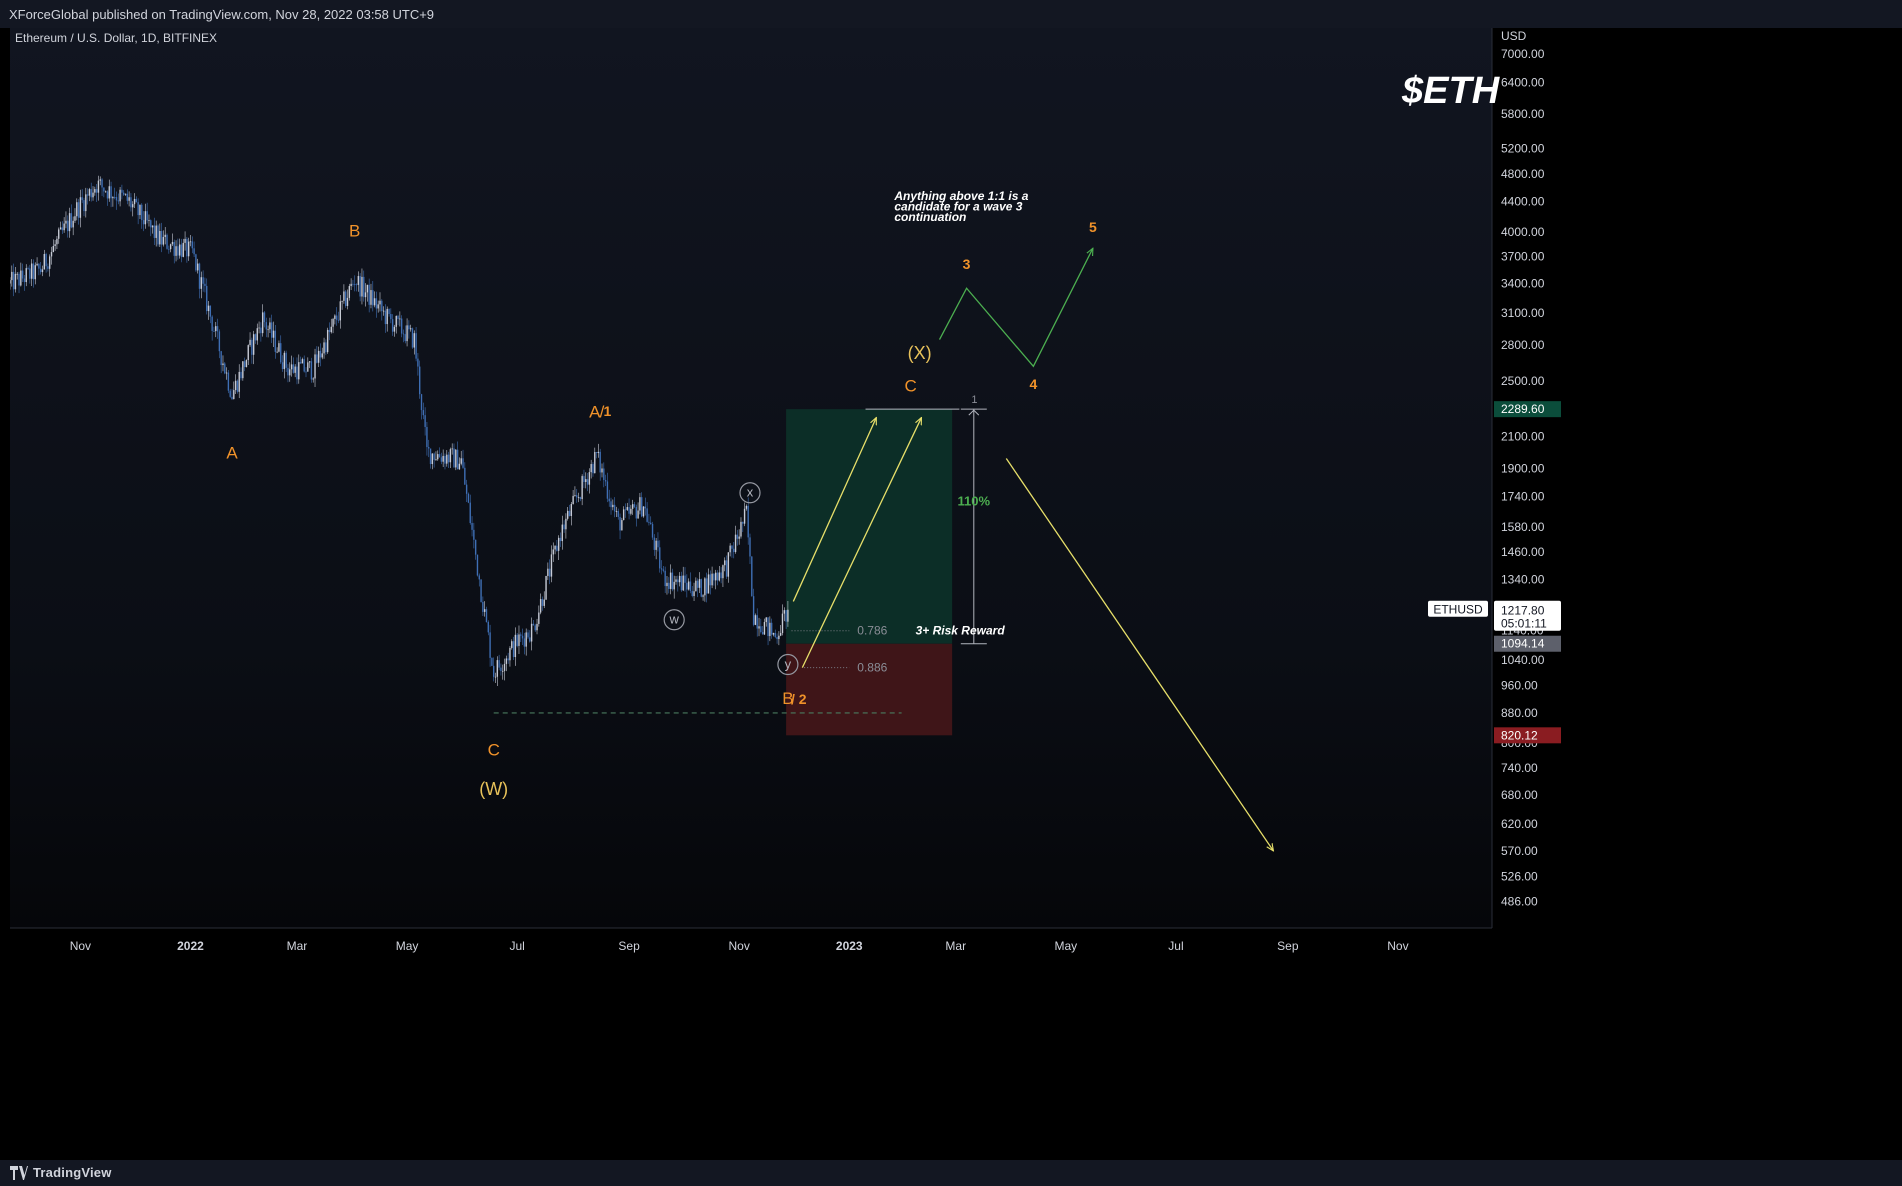 Image resolution: width=1902 pixels, height=1186 pixels. Describe the element at coordinates (116, 38) in the screenshot. I see `symbol-line: Ethereum / U.S. Dollar, 1D, BITFINEX` at that location.